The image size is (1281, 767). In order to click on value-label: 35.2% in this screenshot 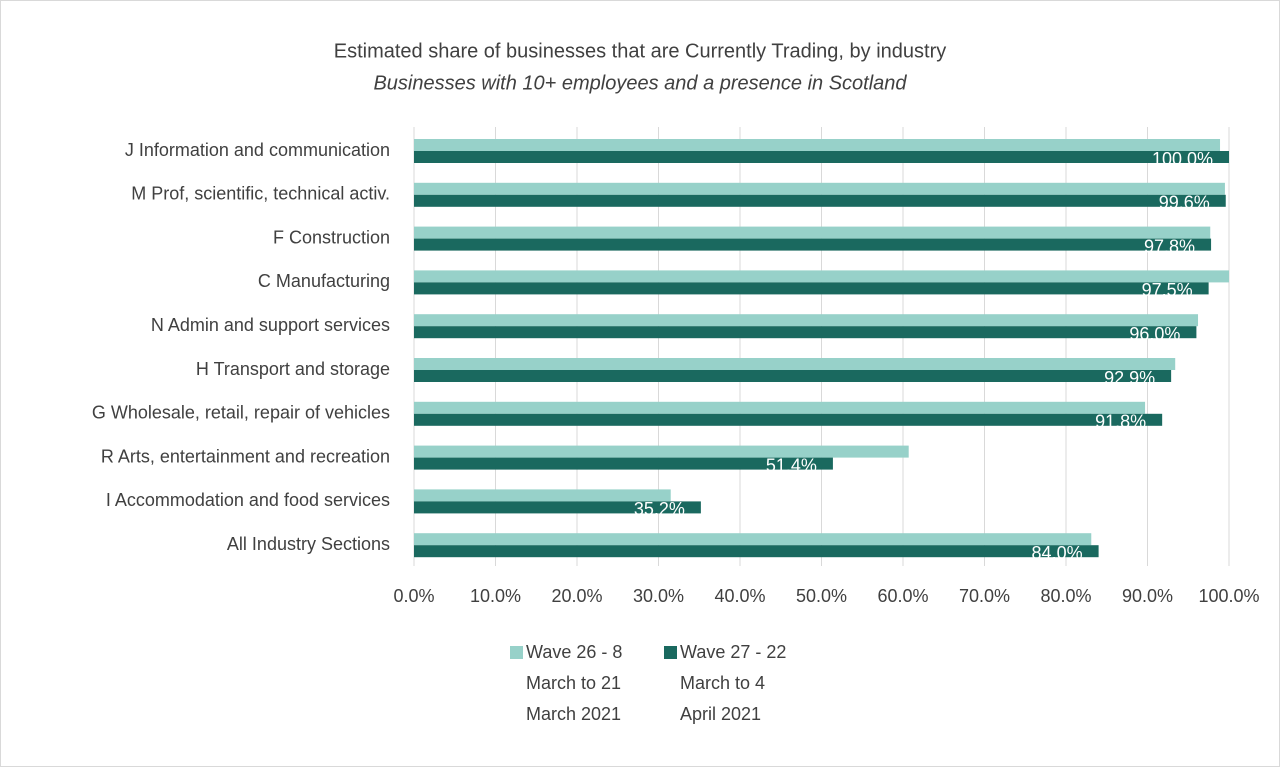, I will do `click(659, 509)`.